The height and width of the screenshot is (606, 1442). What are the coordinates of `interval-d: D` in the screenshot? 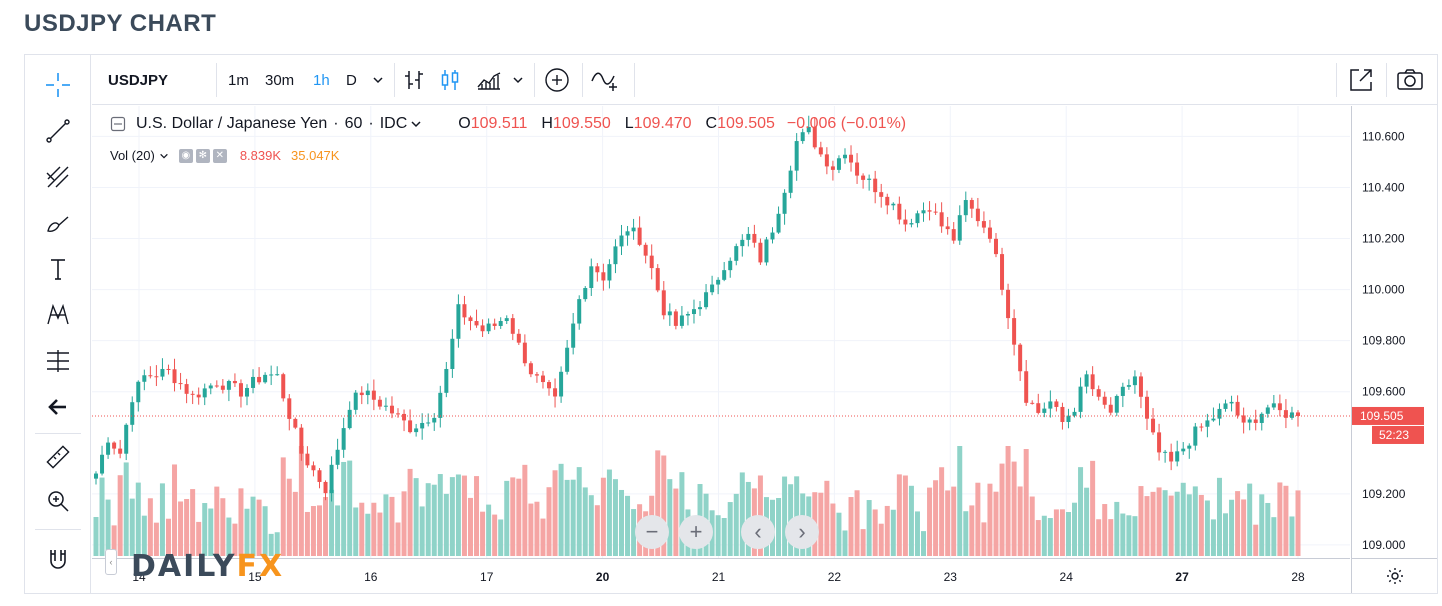 It's located at (351, 80).